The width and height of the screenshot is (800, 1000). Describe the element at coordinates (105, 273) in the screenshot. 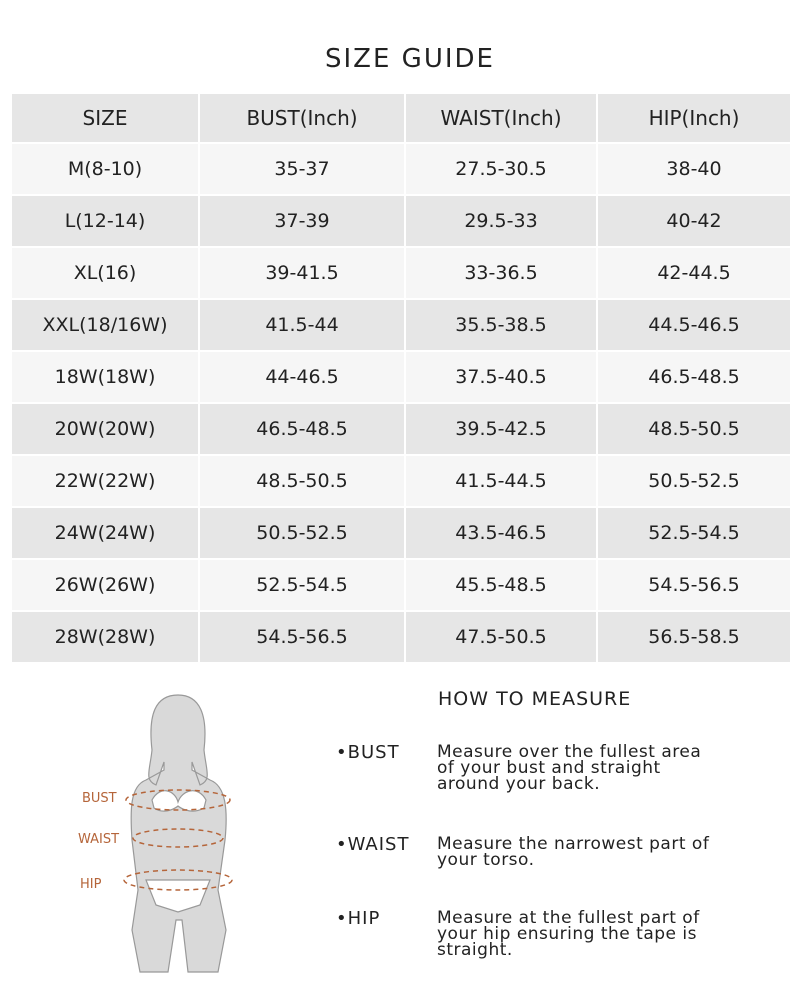

I see `table-cell: XL(16)` at that location.